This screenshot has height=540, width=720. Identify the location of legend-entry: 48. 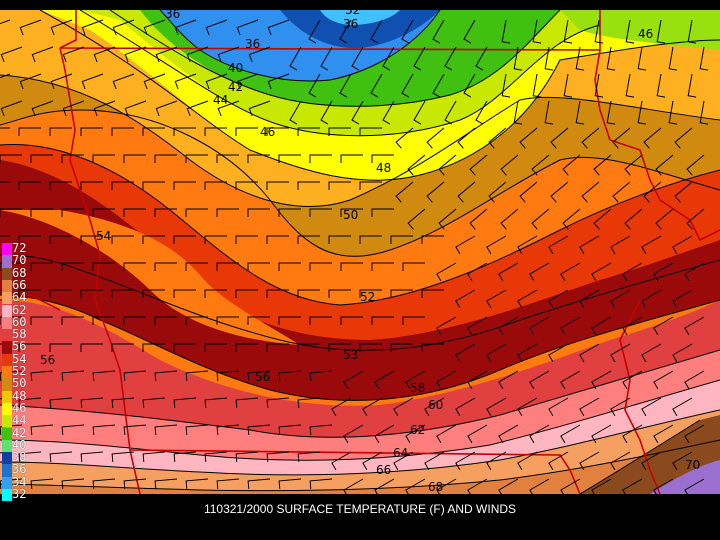
(19, 396).